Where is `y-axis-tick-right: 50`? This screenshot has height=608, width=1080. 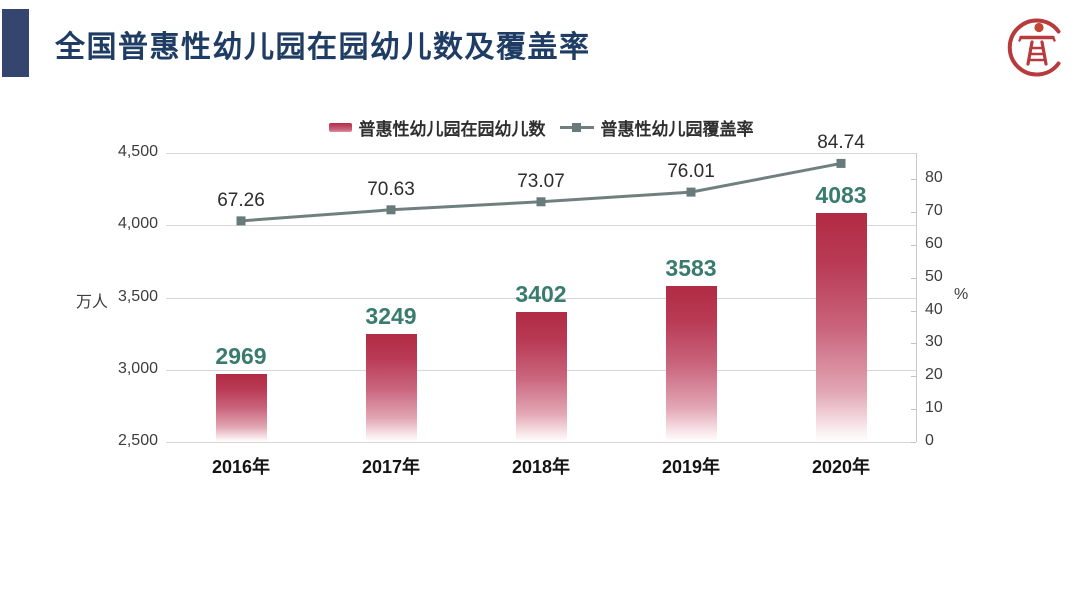
y-axis-tick-right: 50 is located at coordinates (934, 276).